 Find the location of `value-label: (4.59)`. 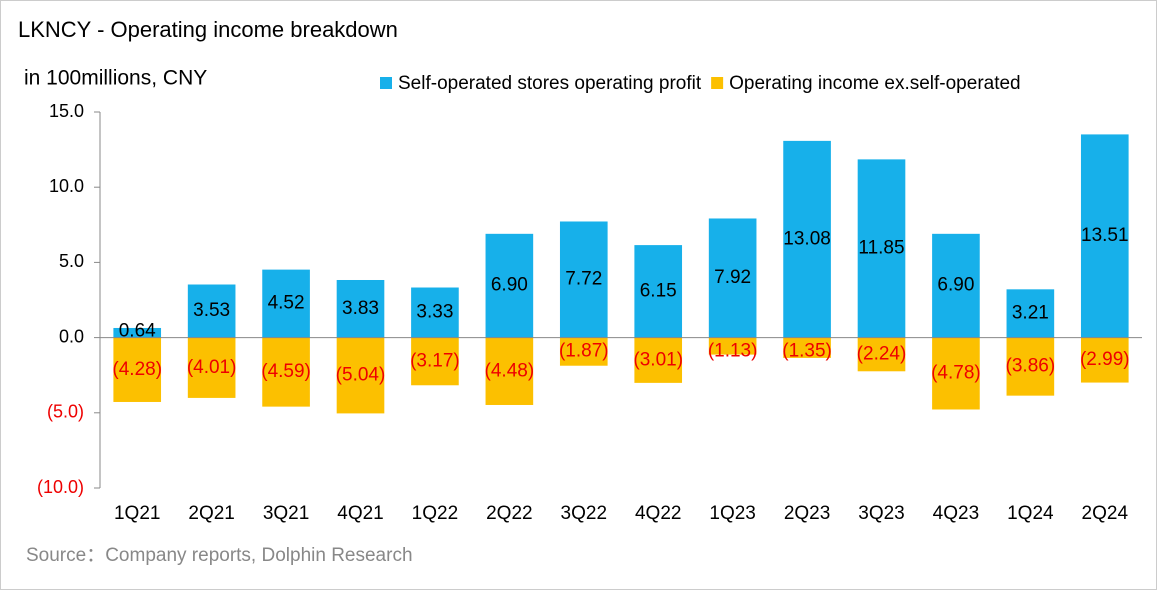

value-label: (4.59) is located at coordinates (286, 371).